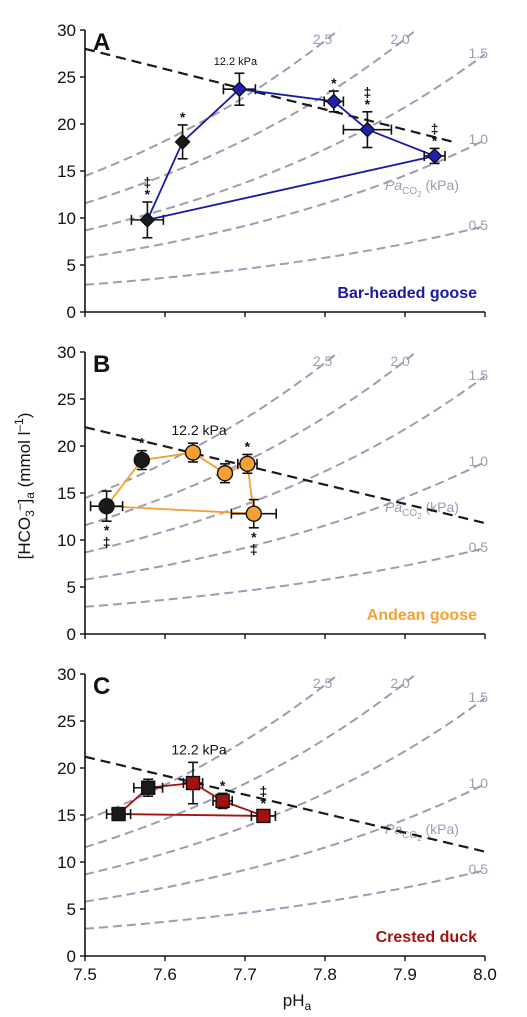  I want to click on x-axis-label-main: pH, so click(294, 1000).